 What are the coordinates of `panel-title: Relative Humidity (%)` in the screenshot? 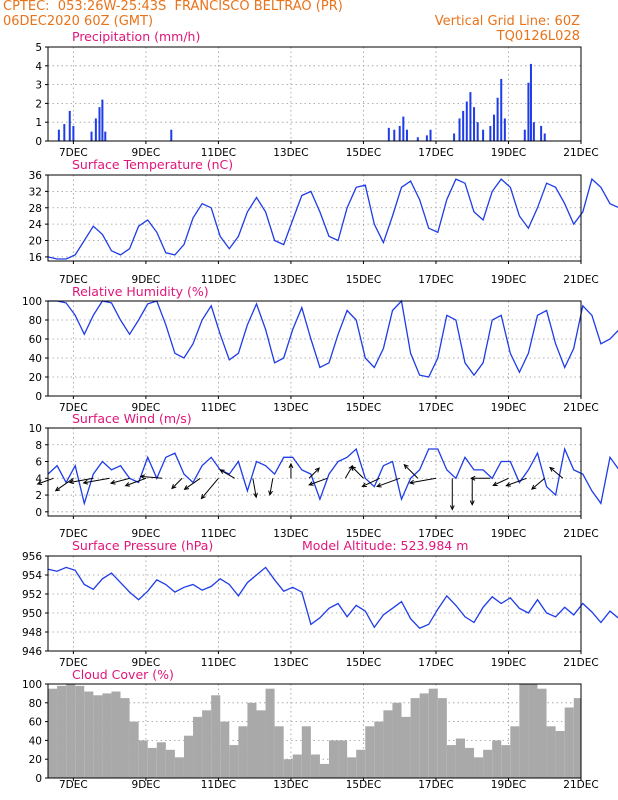 It's located at (140, 291).